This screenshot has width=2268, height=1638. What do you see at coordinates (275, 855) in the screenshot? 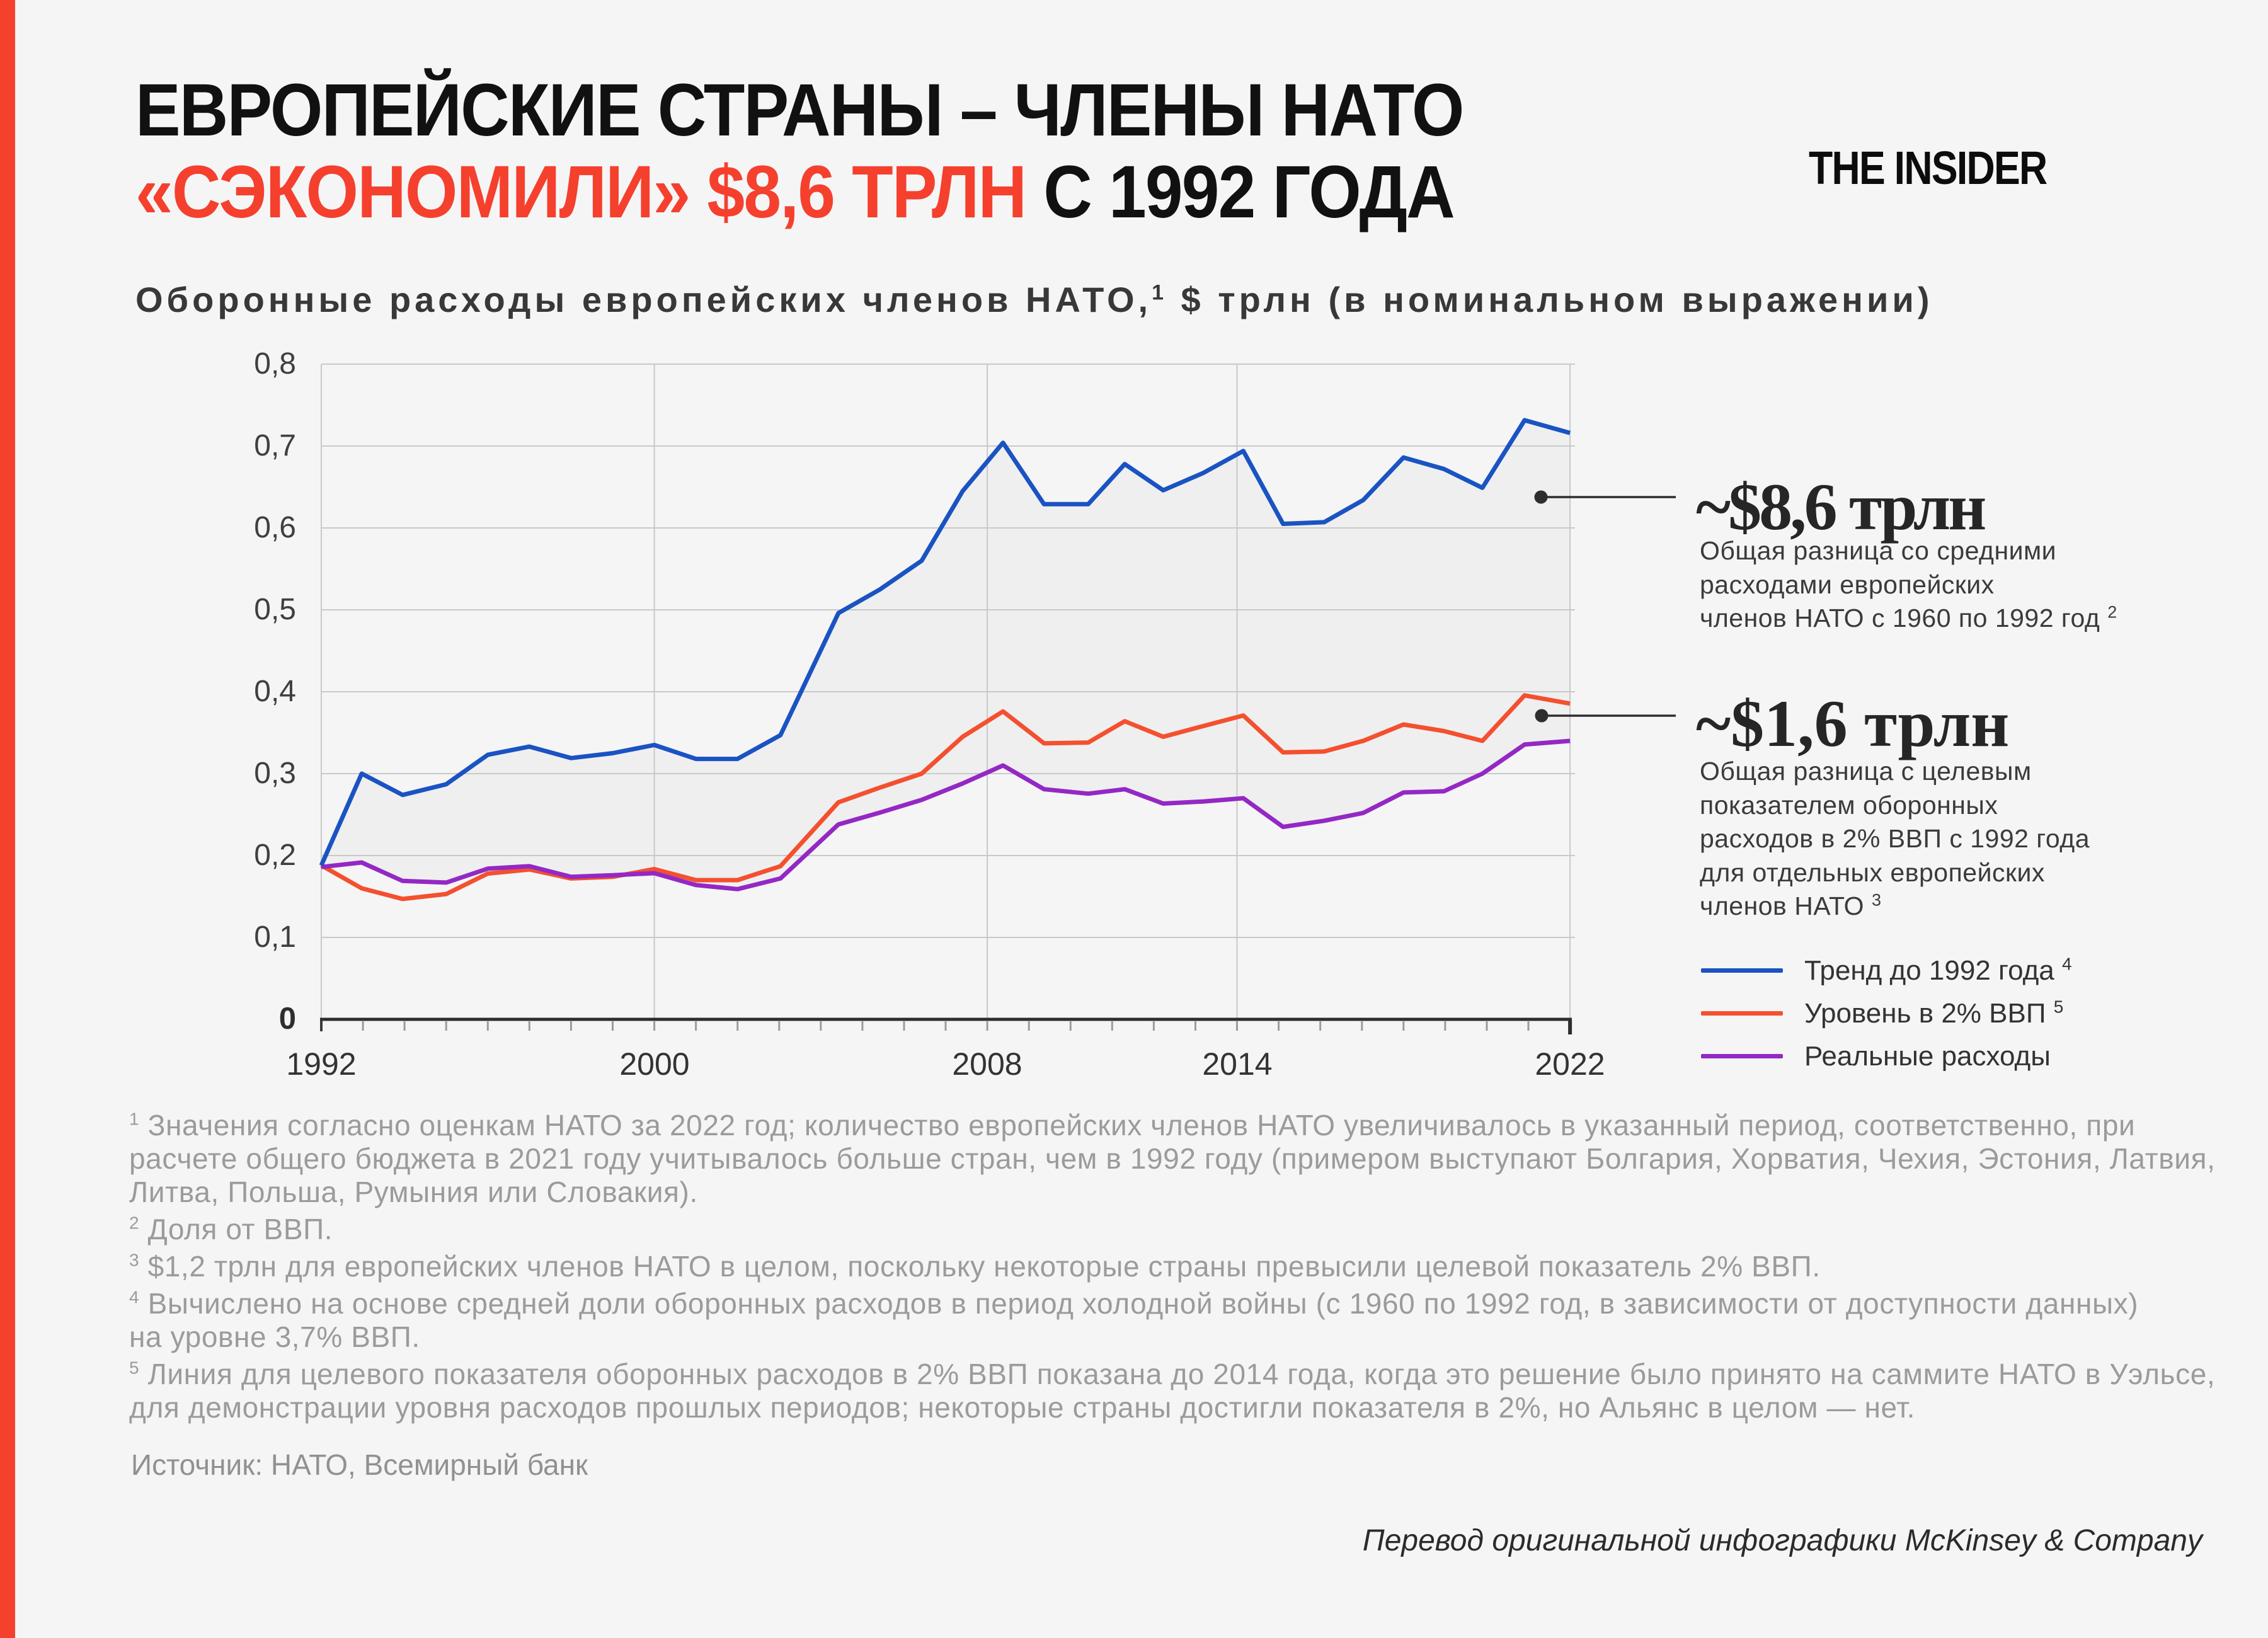
I see `svg-text: 0,2` at bounding box center [275, 855].